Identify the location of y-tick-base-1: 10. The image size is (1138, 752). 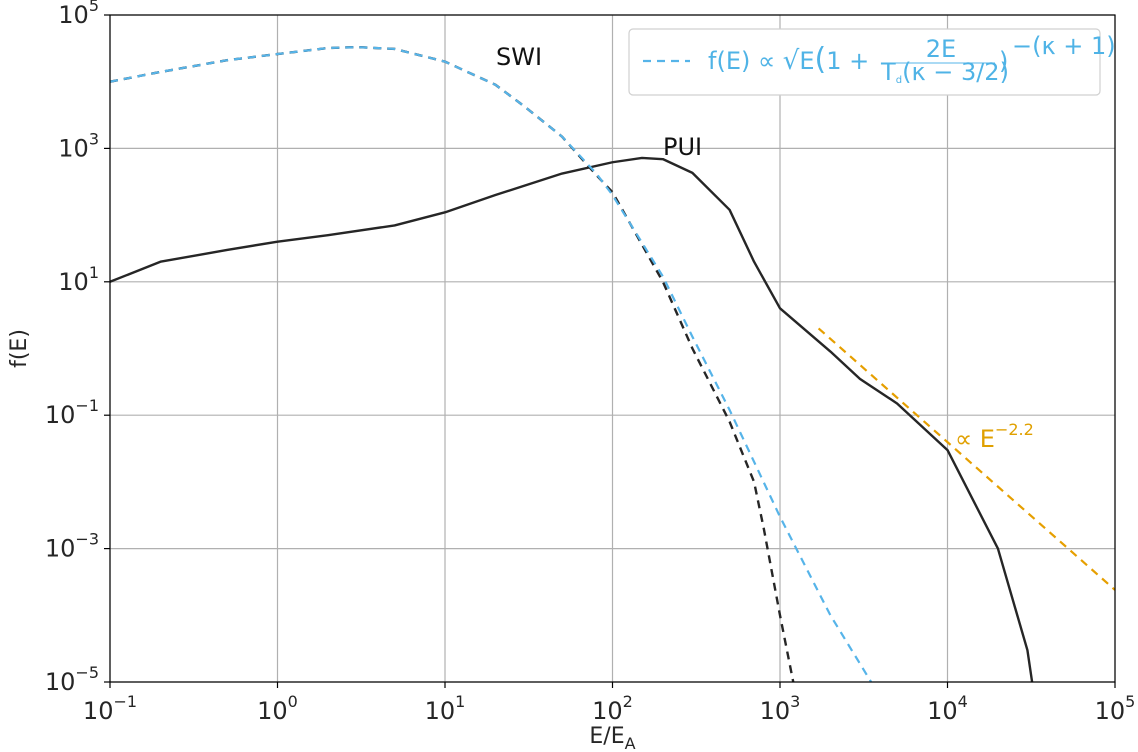
(73, 148).